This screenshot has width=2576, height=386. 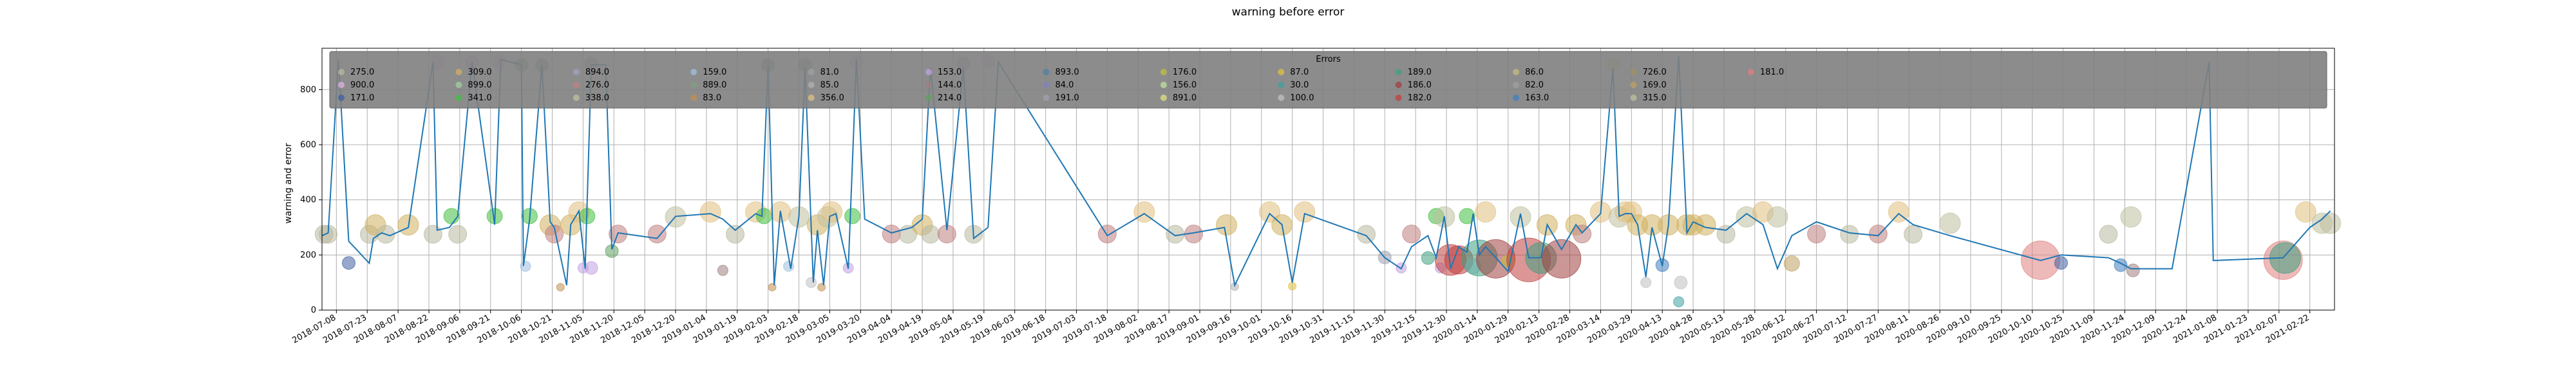 I want to click on y-tick-label: 0, so click(x=313, y=310).